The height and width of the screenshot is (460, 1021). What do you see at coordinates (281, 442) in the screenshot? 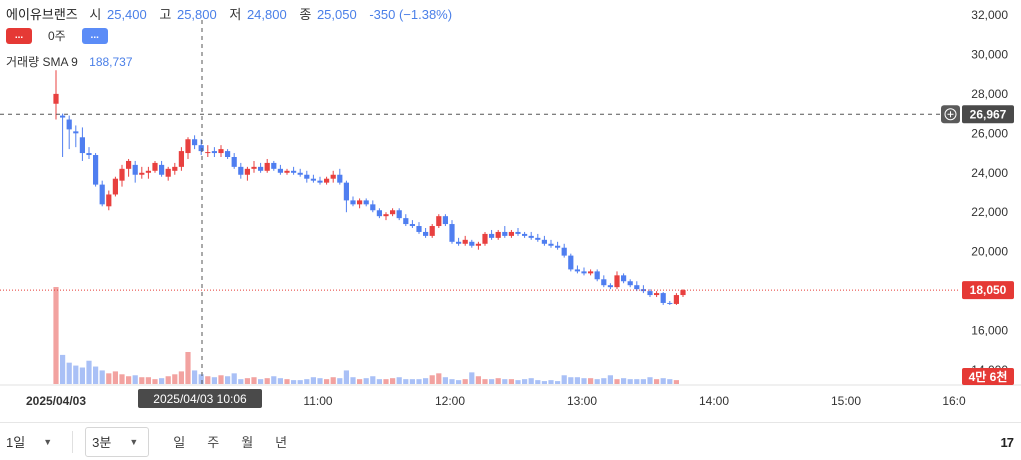
I see `period-year-button: 년` at bounding box center [281, 442].